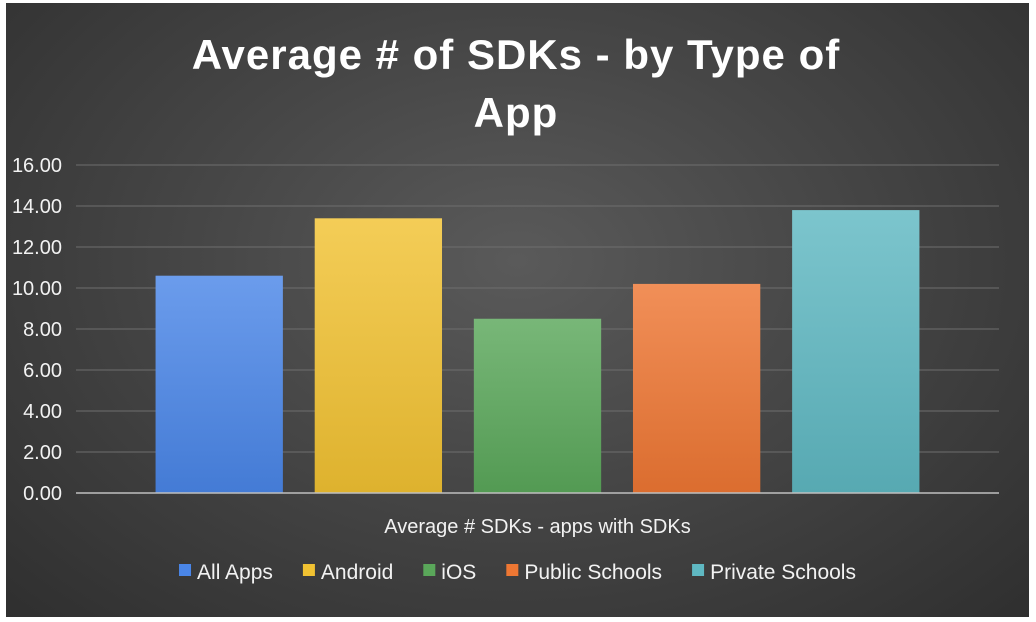 Image resolution: width=1036 pixels, height=622 pixels. Describe the element at coordinates (429, 570) in the screenshot. I see `legend-swatch-ios` at that location.